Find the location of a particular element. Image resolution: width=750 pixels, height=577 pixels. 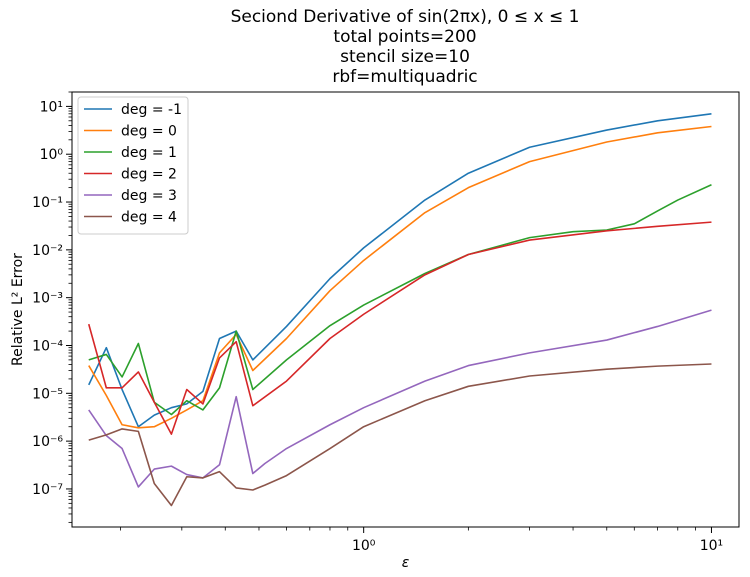

chart-title-line: rbf=multiquadric is located at coordinates (404, 77).